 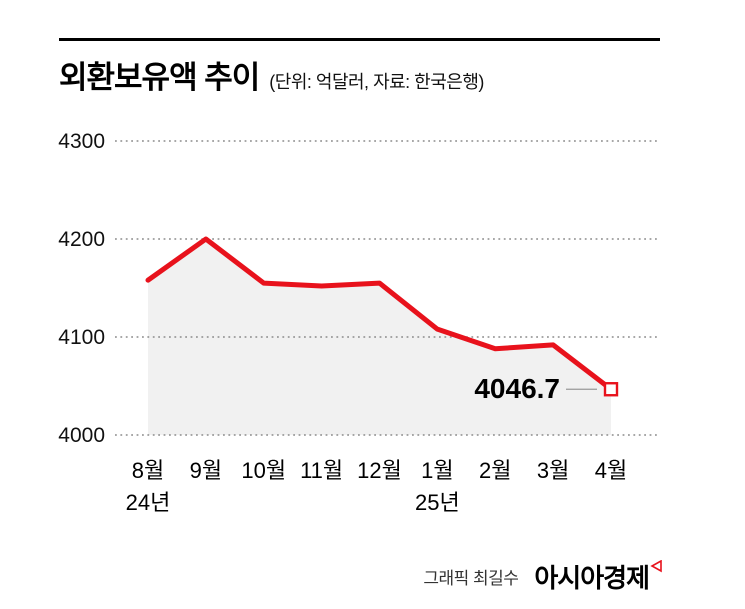 I want to click on last-point-marker, so click(x=611, y=389).